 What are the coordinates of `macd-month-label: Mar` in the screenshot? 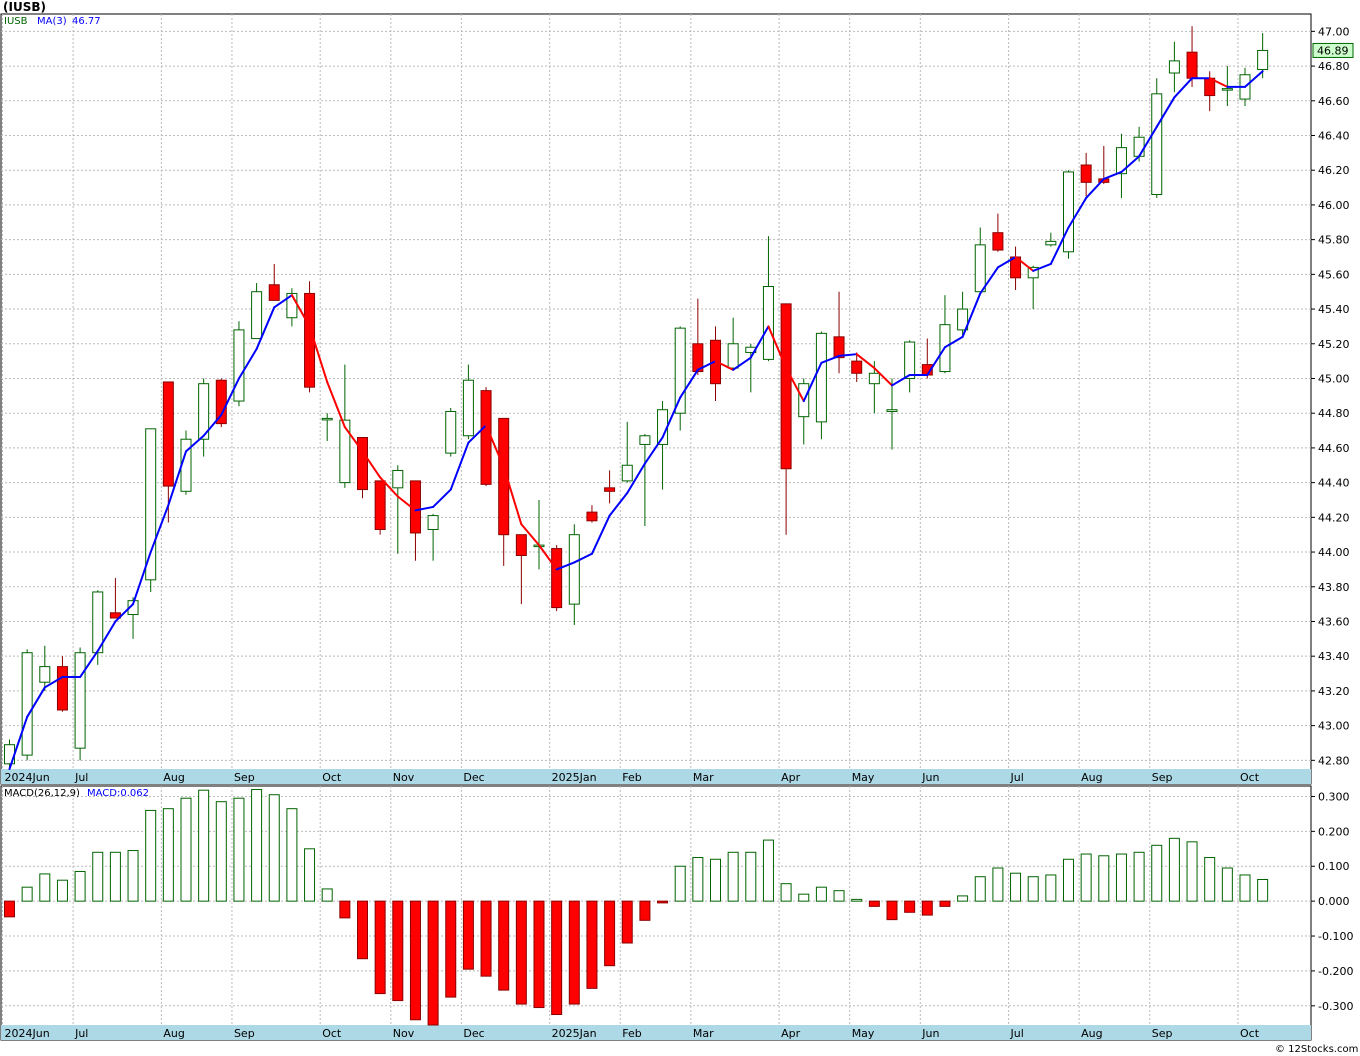 It's located at (703, 1033).